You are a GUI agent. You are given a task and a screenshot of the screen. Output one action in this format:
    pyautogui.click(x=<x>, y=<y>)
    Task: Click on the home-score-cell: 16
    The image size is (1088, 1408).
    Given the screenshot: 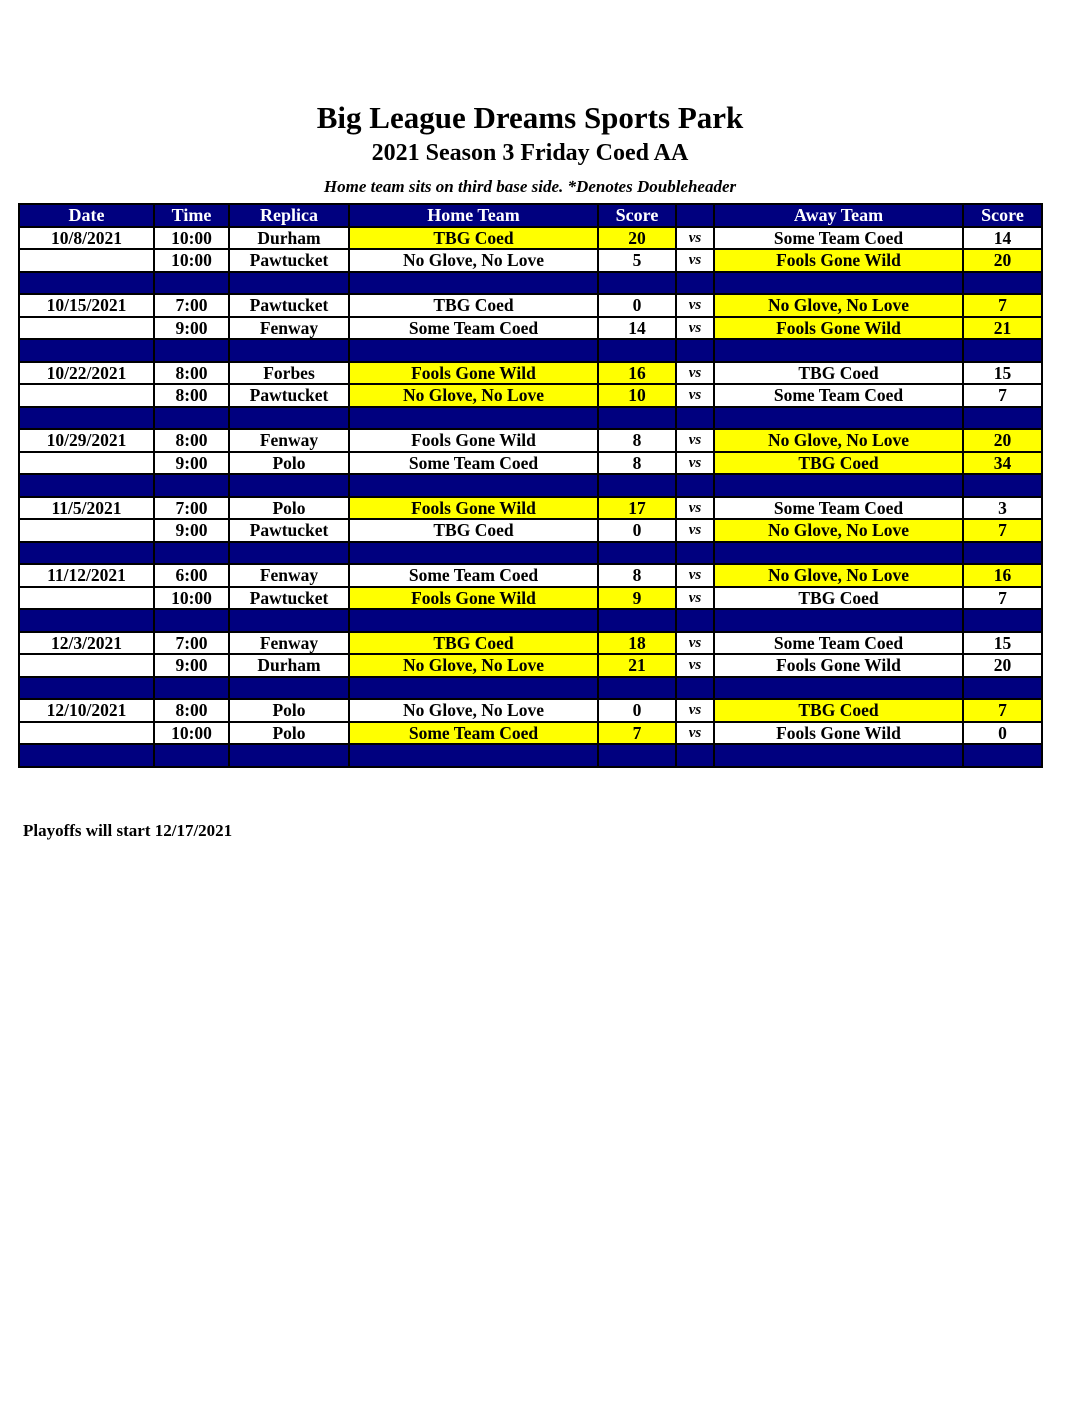 What is the action you would take?
    pyautogui.click(x=637, y=372)
    